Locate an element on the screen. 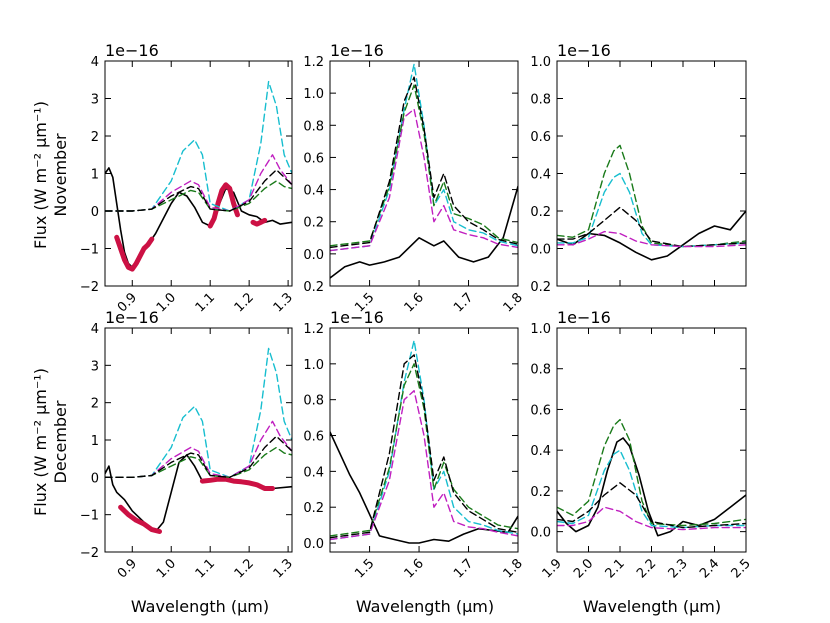  panel-0-2: 0.2 0.0 0.2 0.4 0.6 0.8 1.0 1e−16 is located at coordinates (638, 168).